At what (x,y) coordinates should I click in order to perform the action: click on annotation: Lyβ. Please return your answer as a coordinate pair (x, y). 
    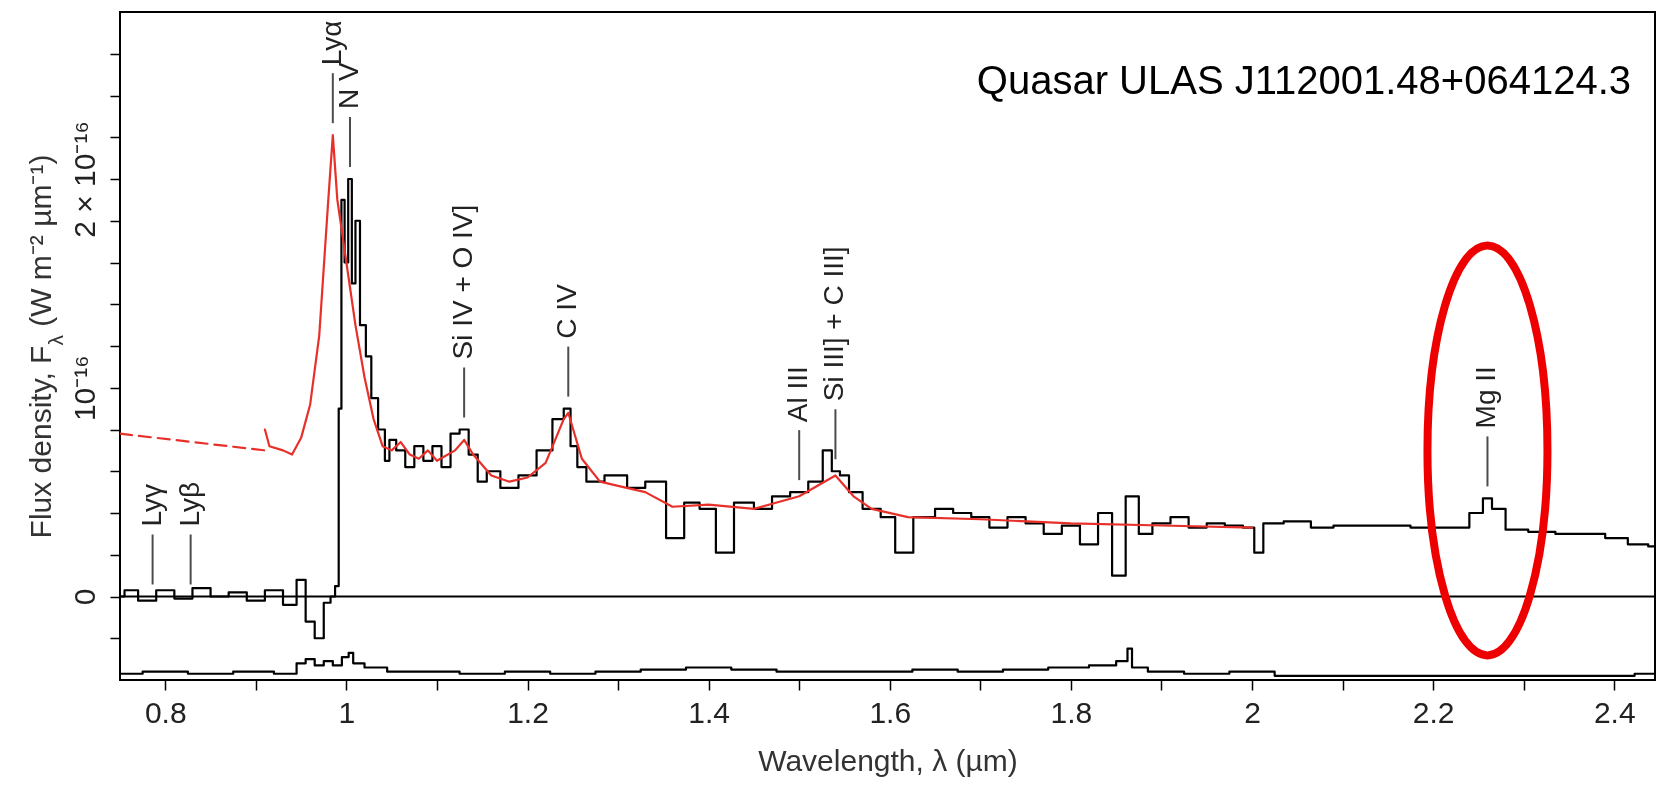
    Looking at the image, I should click on (189, 504).